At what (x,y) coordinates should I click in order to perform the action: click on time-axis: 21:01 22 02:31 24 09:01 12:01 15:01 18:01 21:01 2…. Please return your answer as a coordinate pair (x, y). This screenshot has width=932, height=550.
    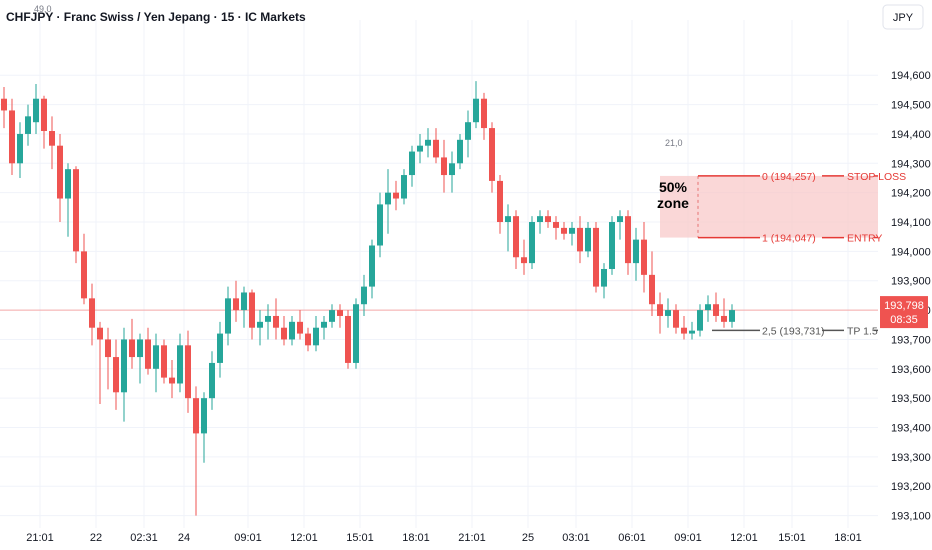
    Looking at the image, I should click on (444, 538).